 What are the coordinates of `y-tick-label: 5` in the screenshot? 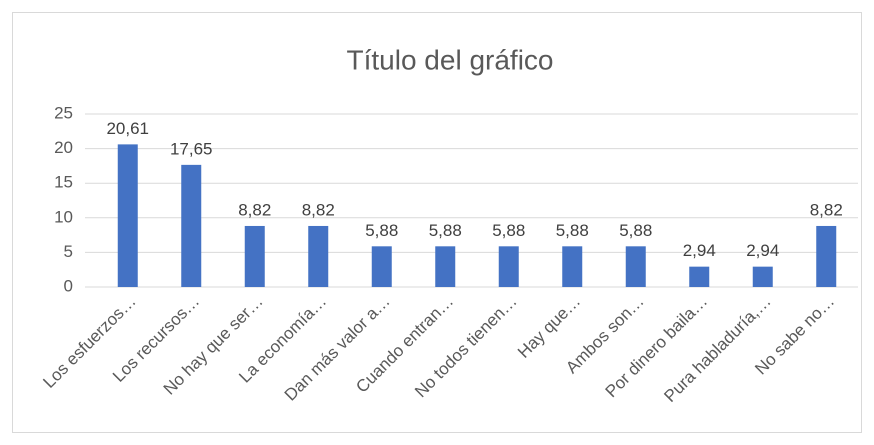 It's located at (68, 251).